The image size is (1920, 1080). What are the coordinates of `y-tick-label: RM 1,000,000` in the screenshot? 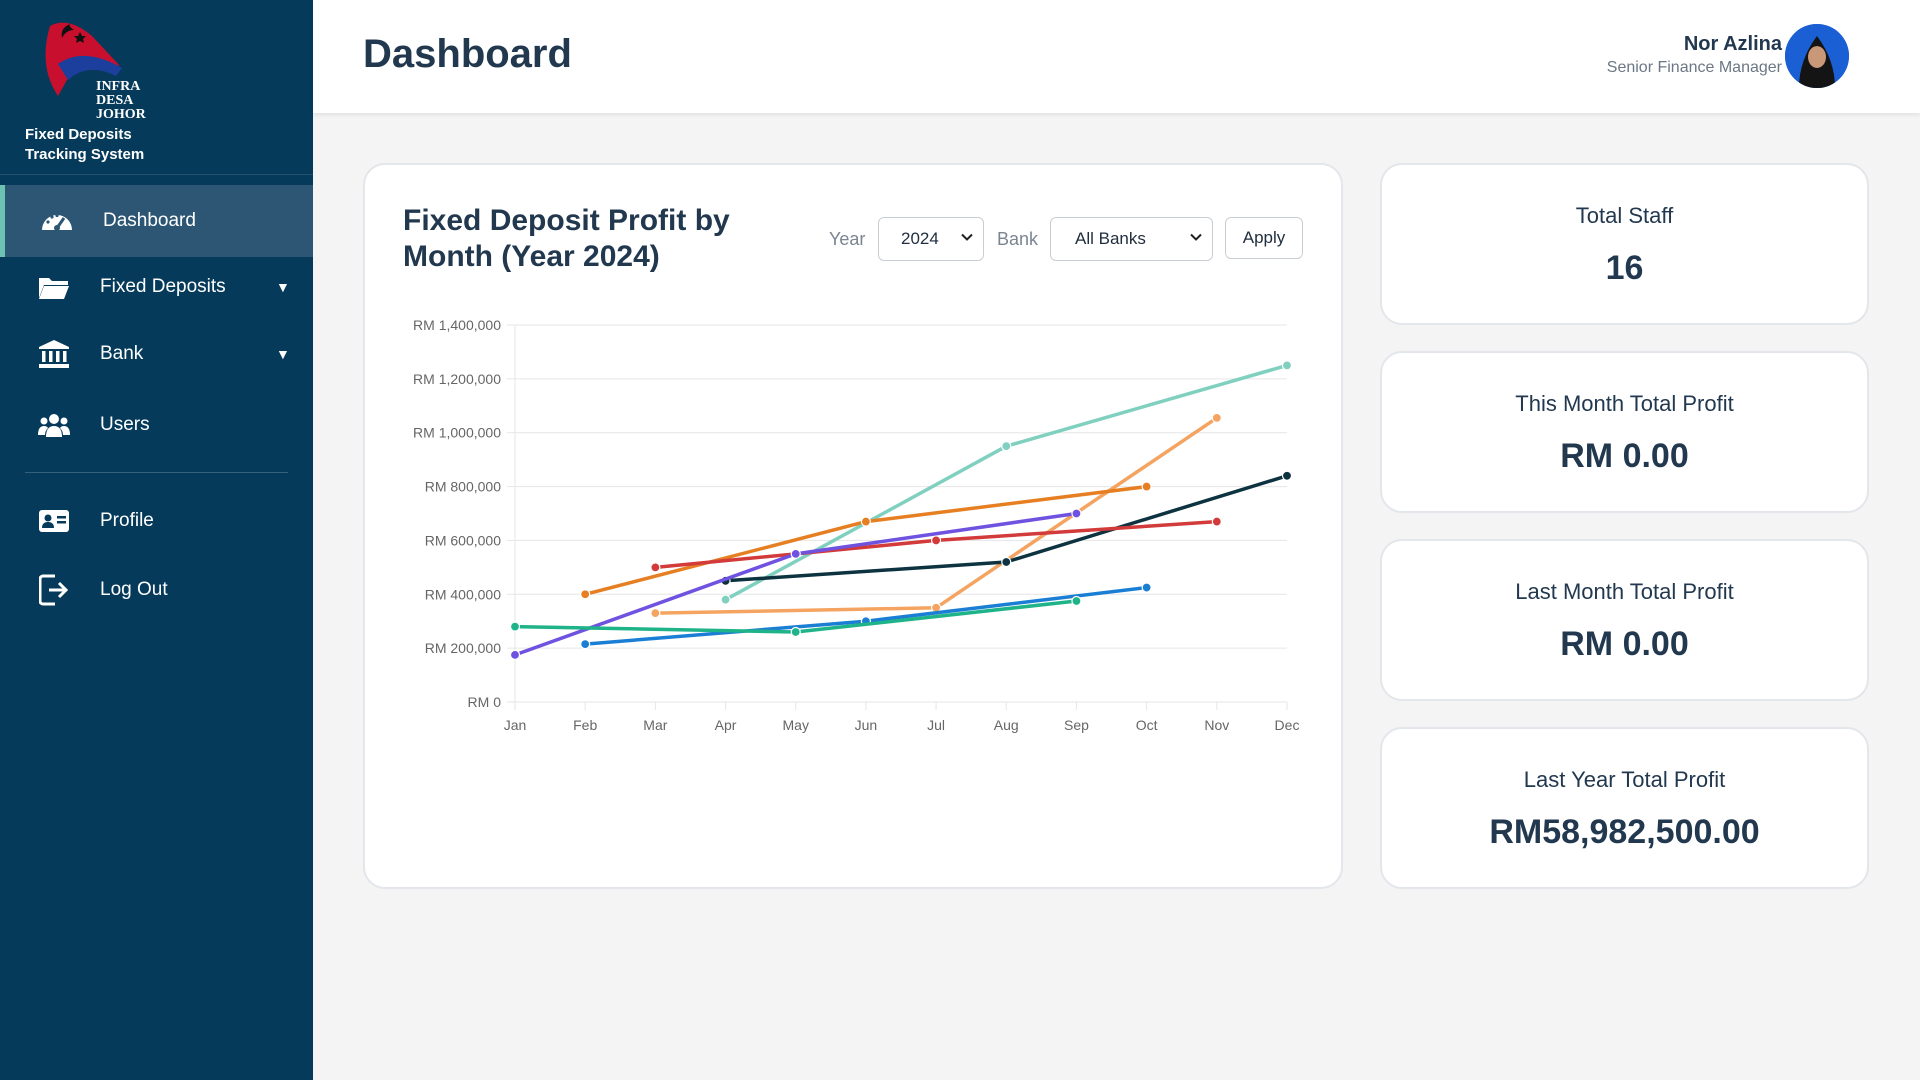 It's located at (457, 433).